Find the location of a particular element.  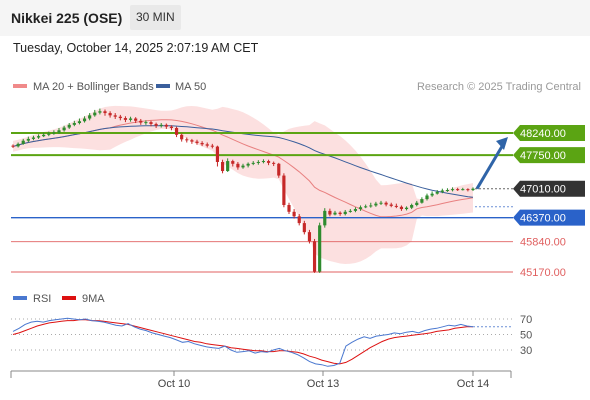

rsi-ma-legend-label: 9MA is located at coordinates (93, 299).